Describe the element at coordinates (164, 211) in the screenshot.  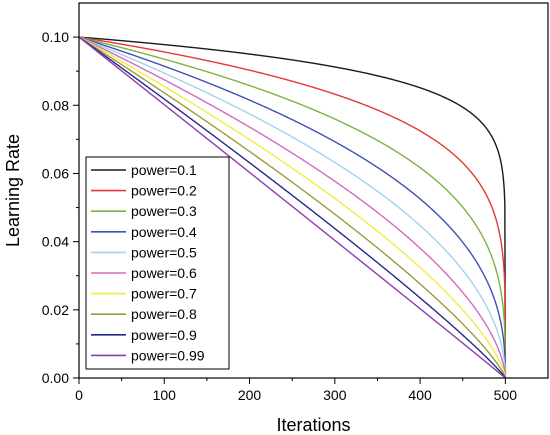
I see `legend-label: power=0.3` at that location.